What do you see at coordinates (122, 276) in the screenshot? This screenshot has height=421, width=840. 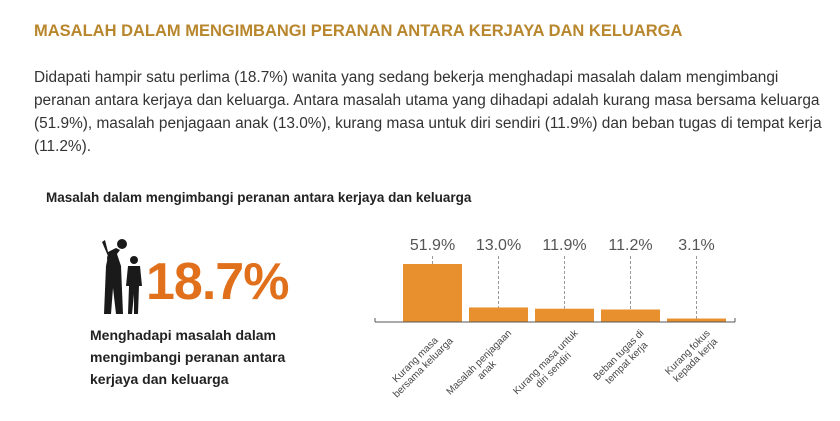 I see `family-icon` at bounding box center [122, 276].